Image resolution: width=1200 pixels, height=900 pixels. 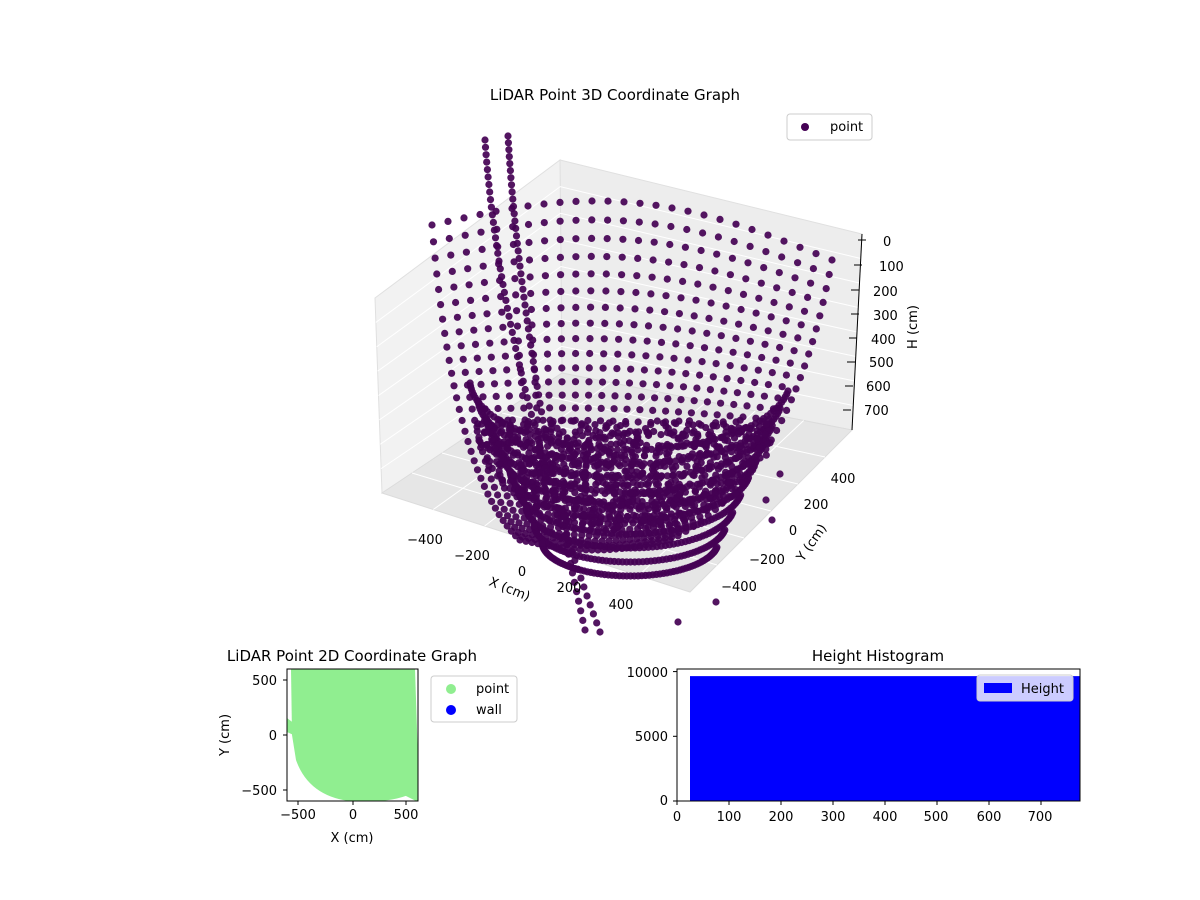 I want to click on z-tick-label: 100, so click(x=891, y=267).